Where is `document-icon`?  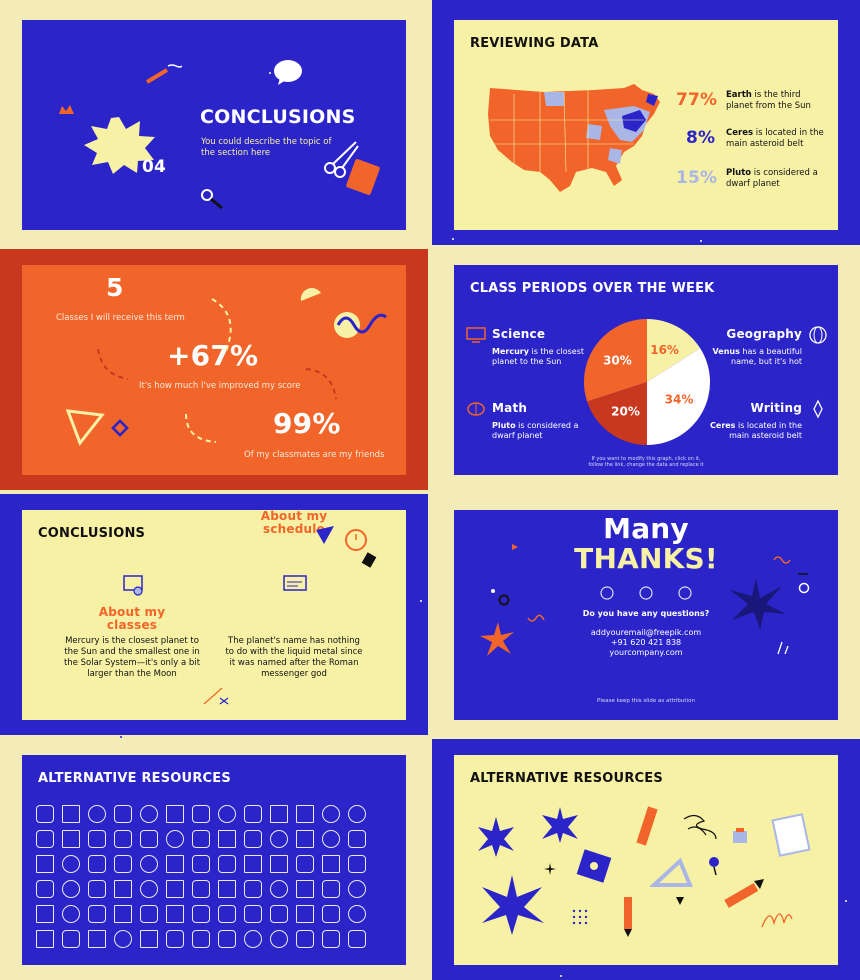
document-icon is located at coordinates (253, 864).